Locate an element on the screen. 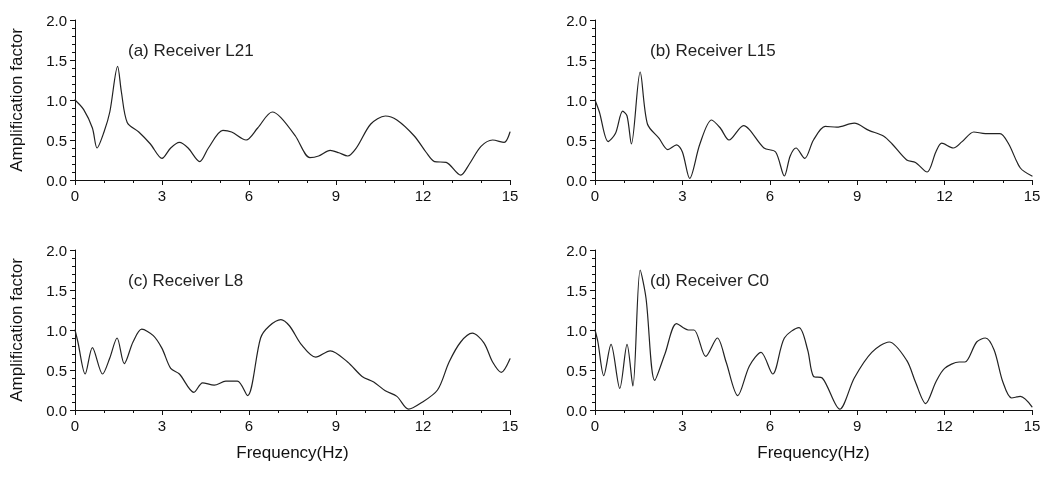 The image size is (1044, 477). annotation: (c) Receiver L8 is located at coordinates (186, 280).